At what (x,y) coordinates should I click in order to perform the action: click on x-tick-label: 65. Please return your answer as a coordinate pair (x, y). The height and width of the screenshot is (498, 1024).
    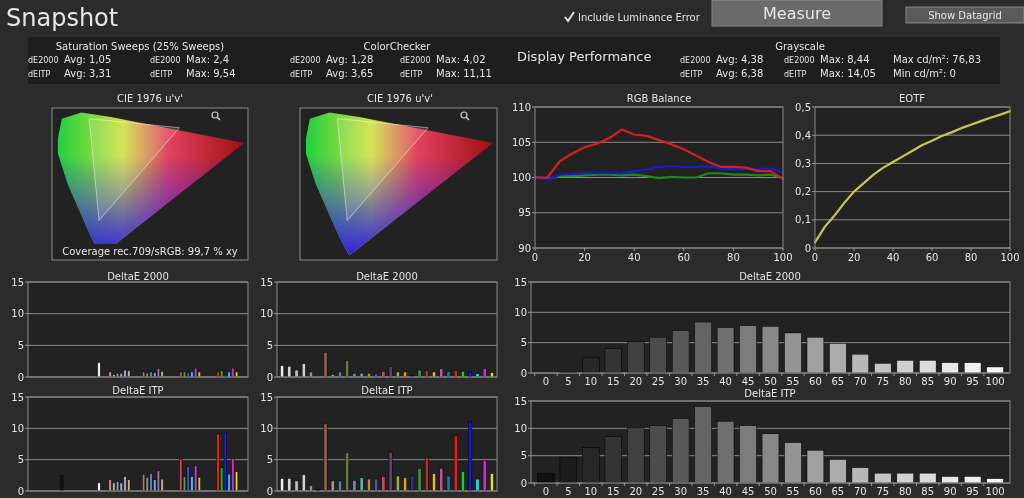
    Looking at the image, I should click on (838, 381).